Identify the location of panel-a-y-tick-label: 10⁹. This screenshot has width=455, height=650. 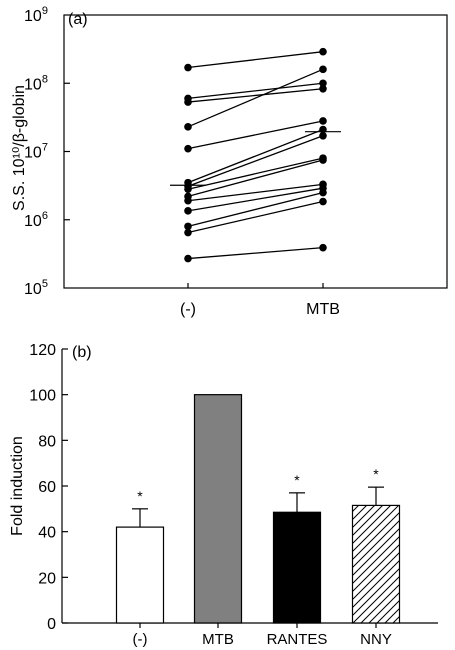
(36, 15).